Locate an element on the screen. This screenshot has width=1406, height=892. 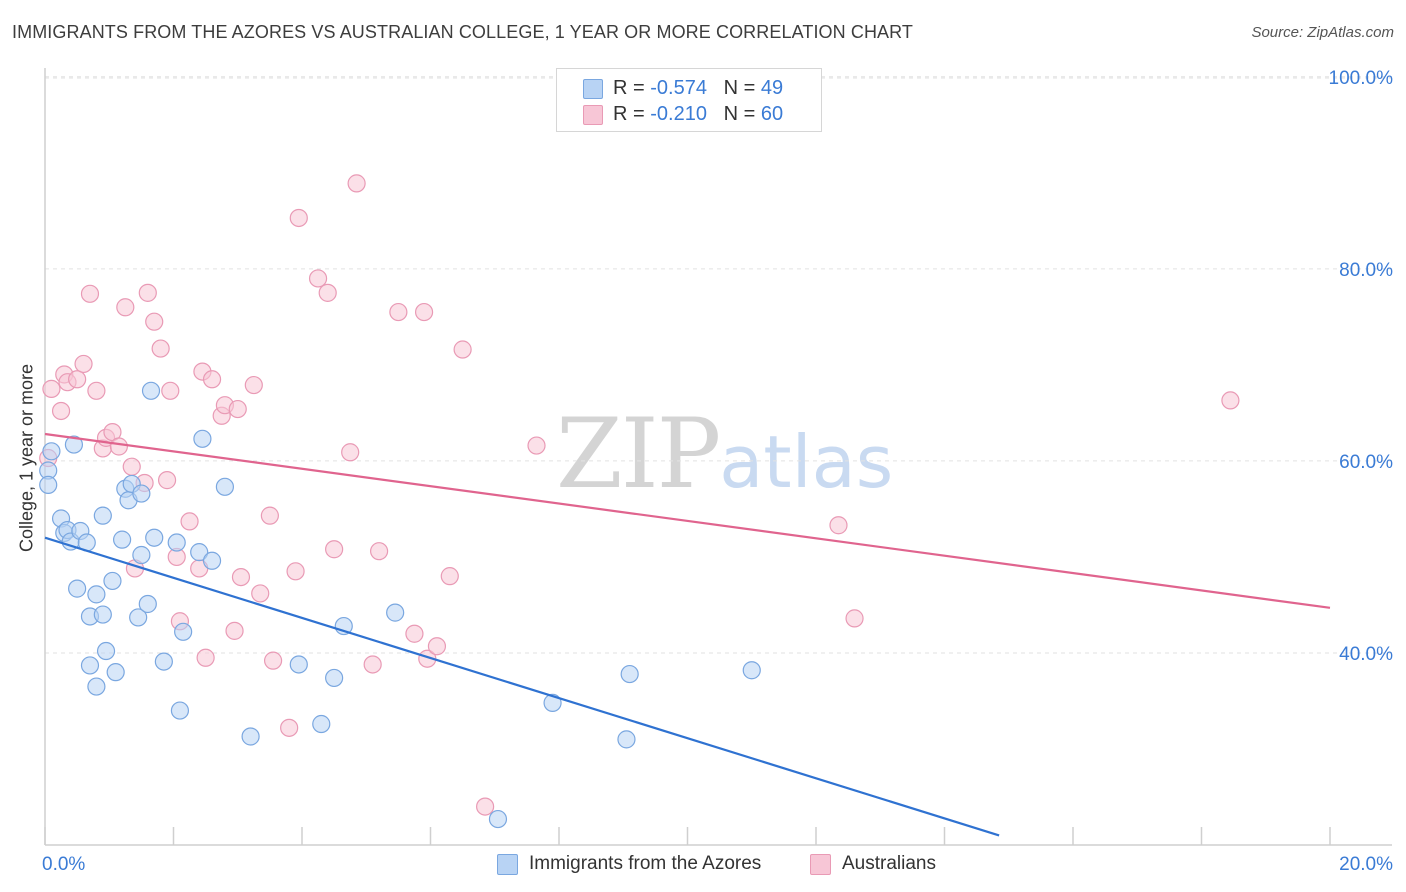
watermark: ZIPatlas is located at coordinates (724, 454).